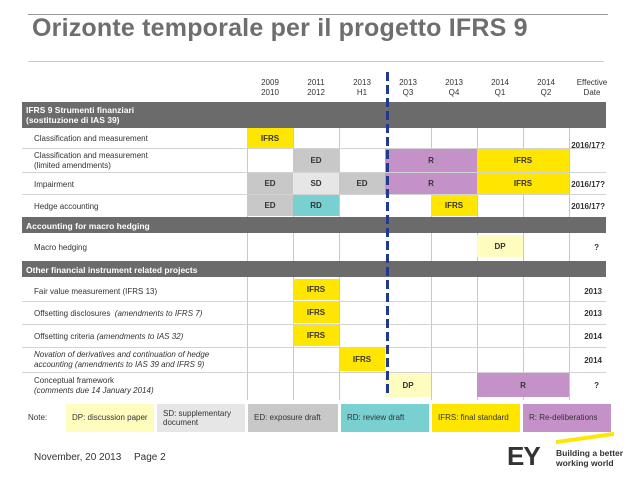 The width and height of the screenshot is (638, 479). Describe the element at coordinates (592, 87) in the screenshot. I see `col-header-effective-date: Effective Date` at that location.